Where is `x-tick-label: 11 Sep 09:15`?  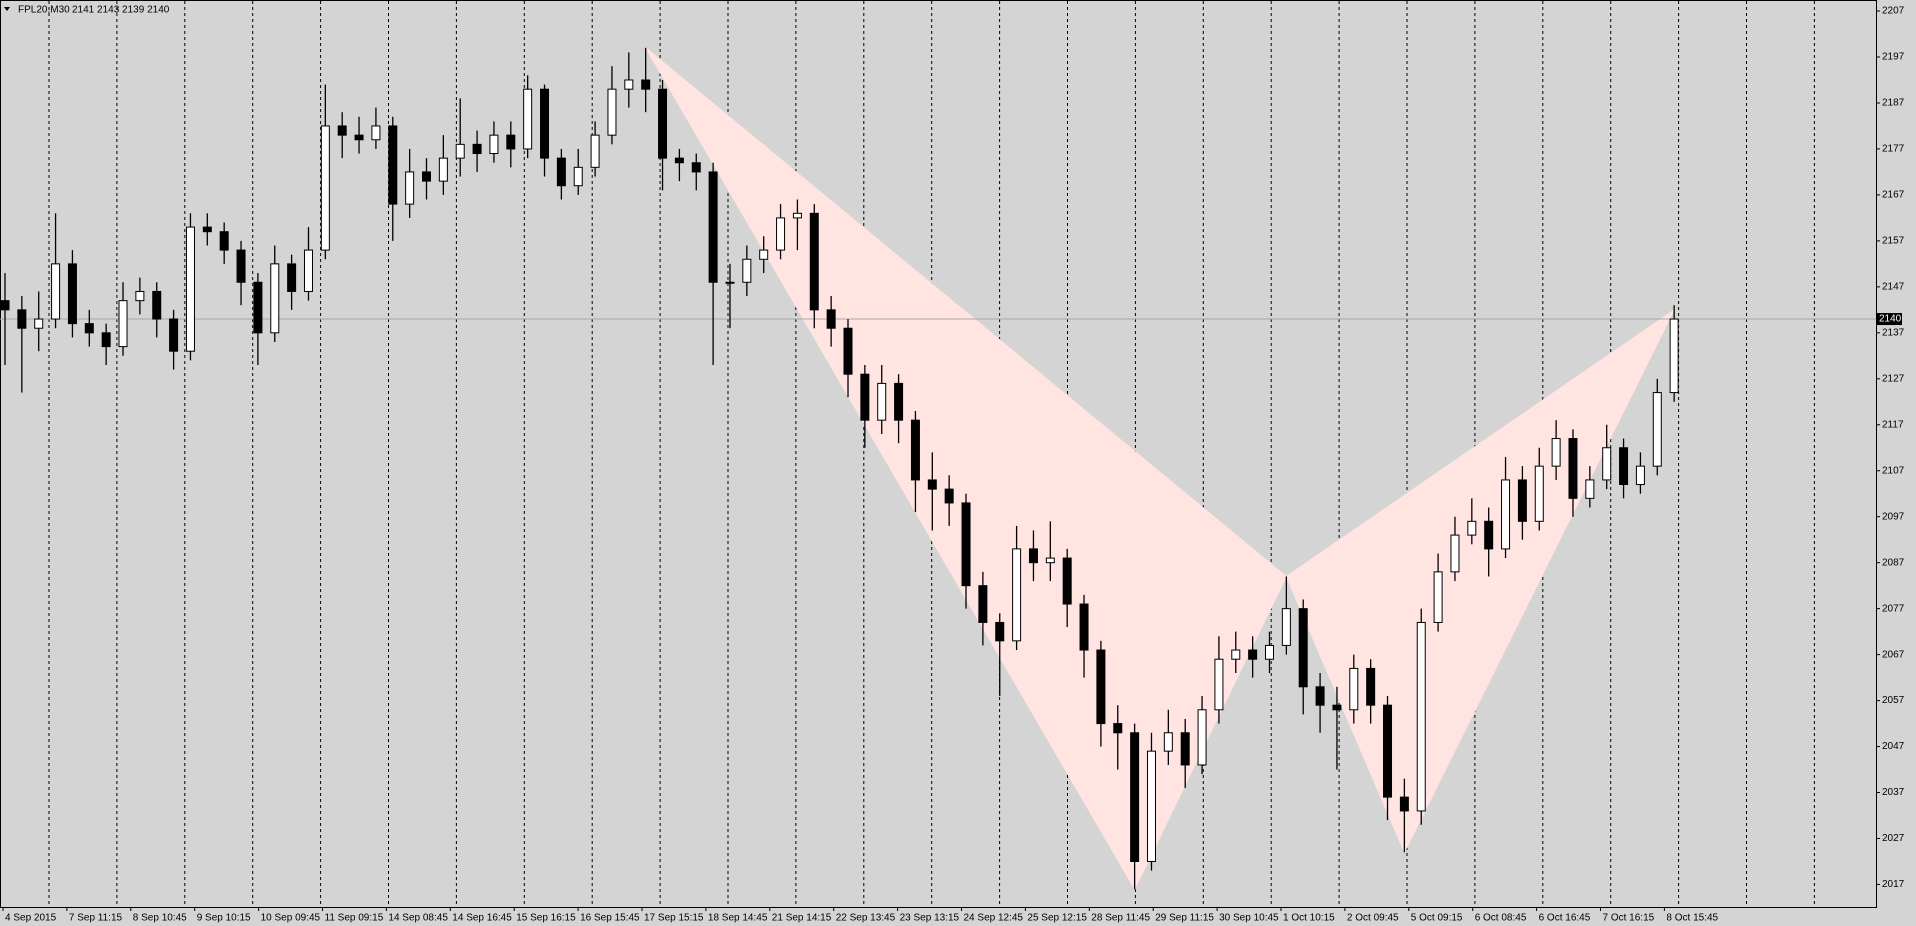
x-tick-label: 11 Sep 09:15 is located at coordinates (354, 918).